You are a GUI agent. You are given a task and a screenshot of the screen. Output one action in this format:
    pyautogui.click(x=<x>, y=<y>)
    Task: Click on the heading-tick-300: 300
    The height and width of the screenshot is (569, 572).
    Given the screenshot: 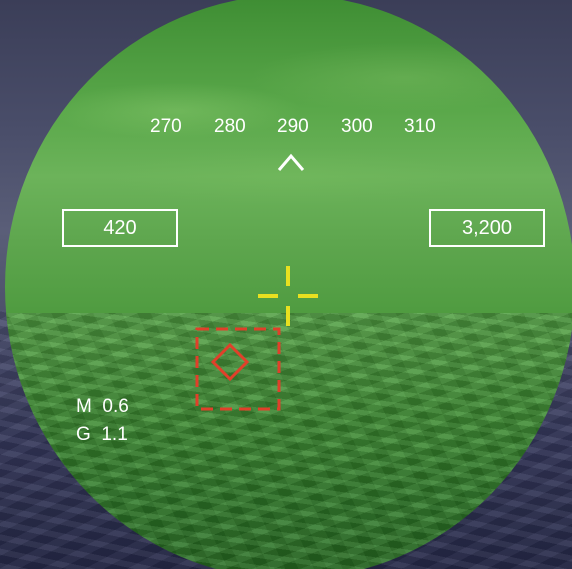 What is the action you would take?
    pyautogui.click(x=357, y=126)
    